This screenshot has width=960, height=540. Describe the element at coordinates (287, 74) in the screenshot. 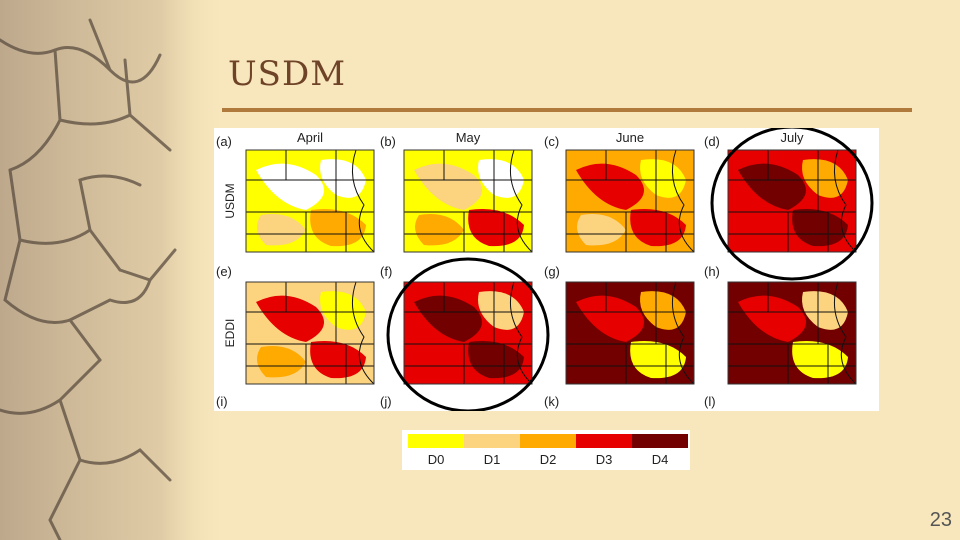

I see `slide-title: USDM` at that location.